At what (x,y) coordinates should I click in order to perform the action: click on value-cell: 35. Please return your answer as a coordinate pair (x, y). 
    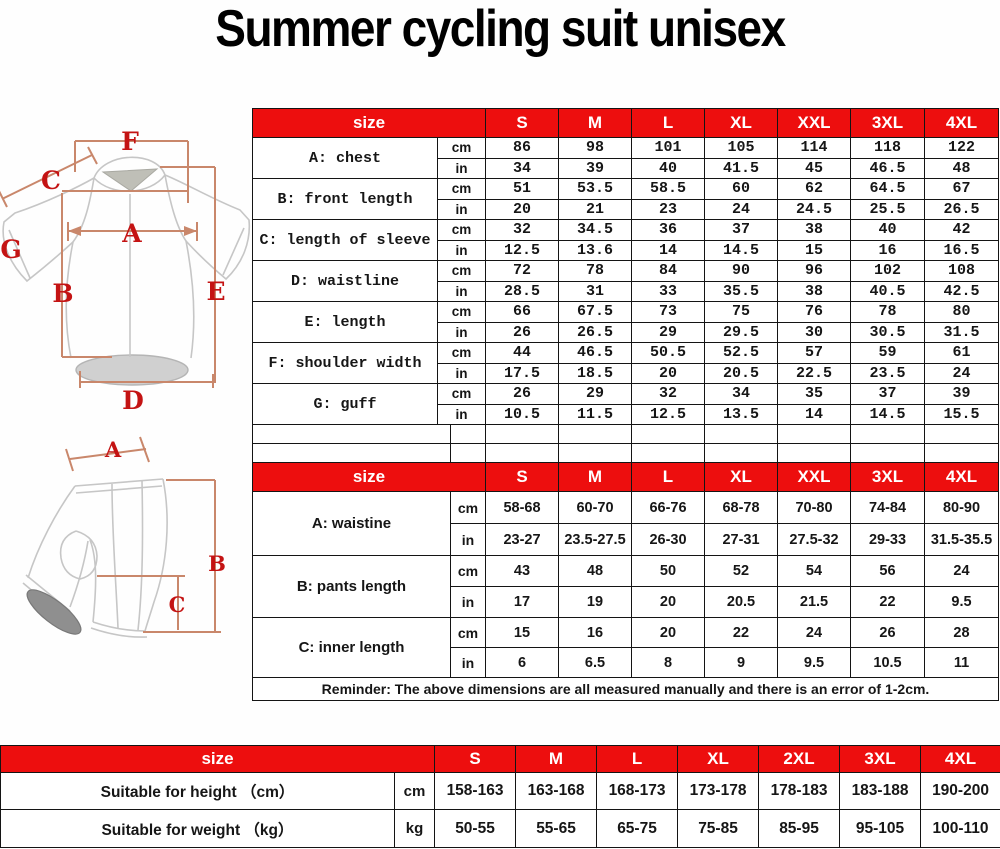
    Looking at the image, I should click on (814, 394).